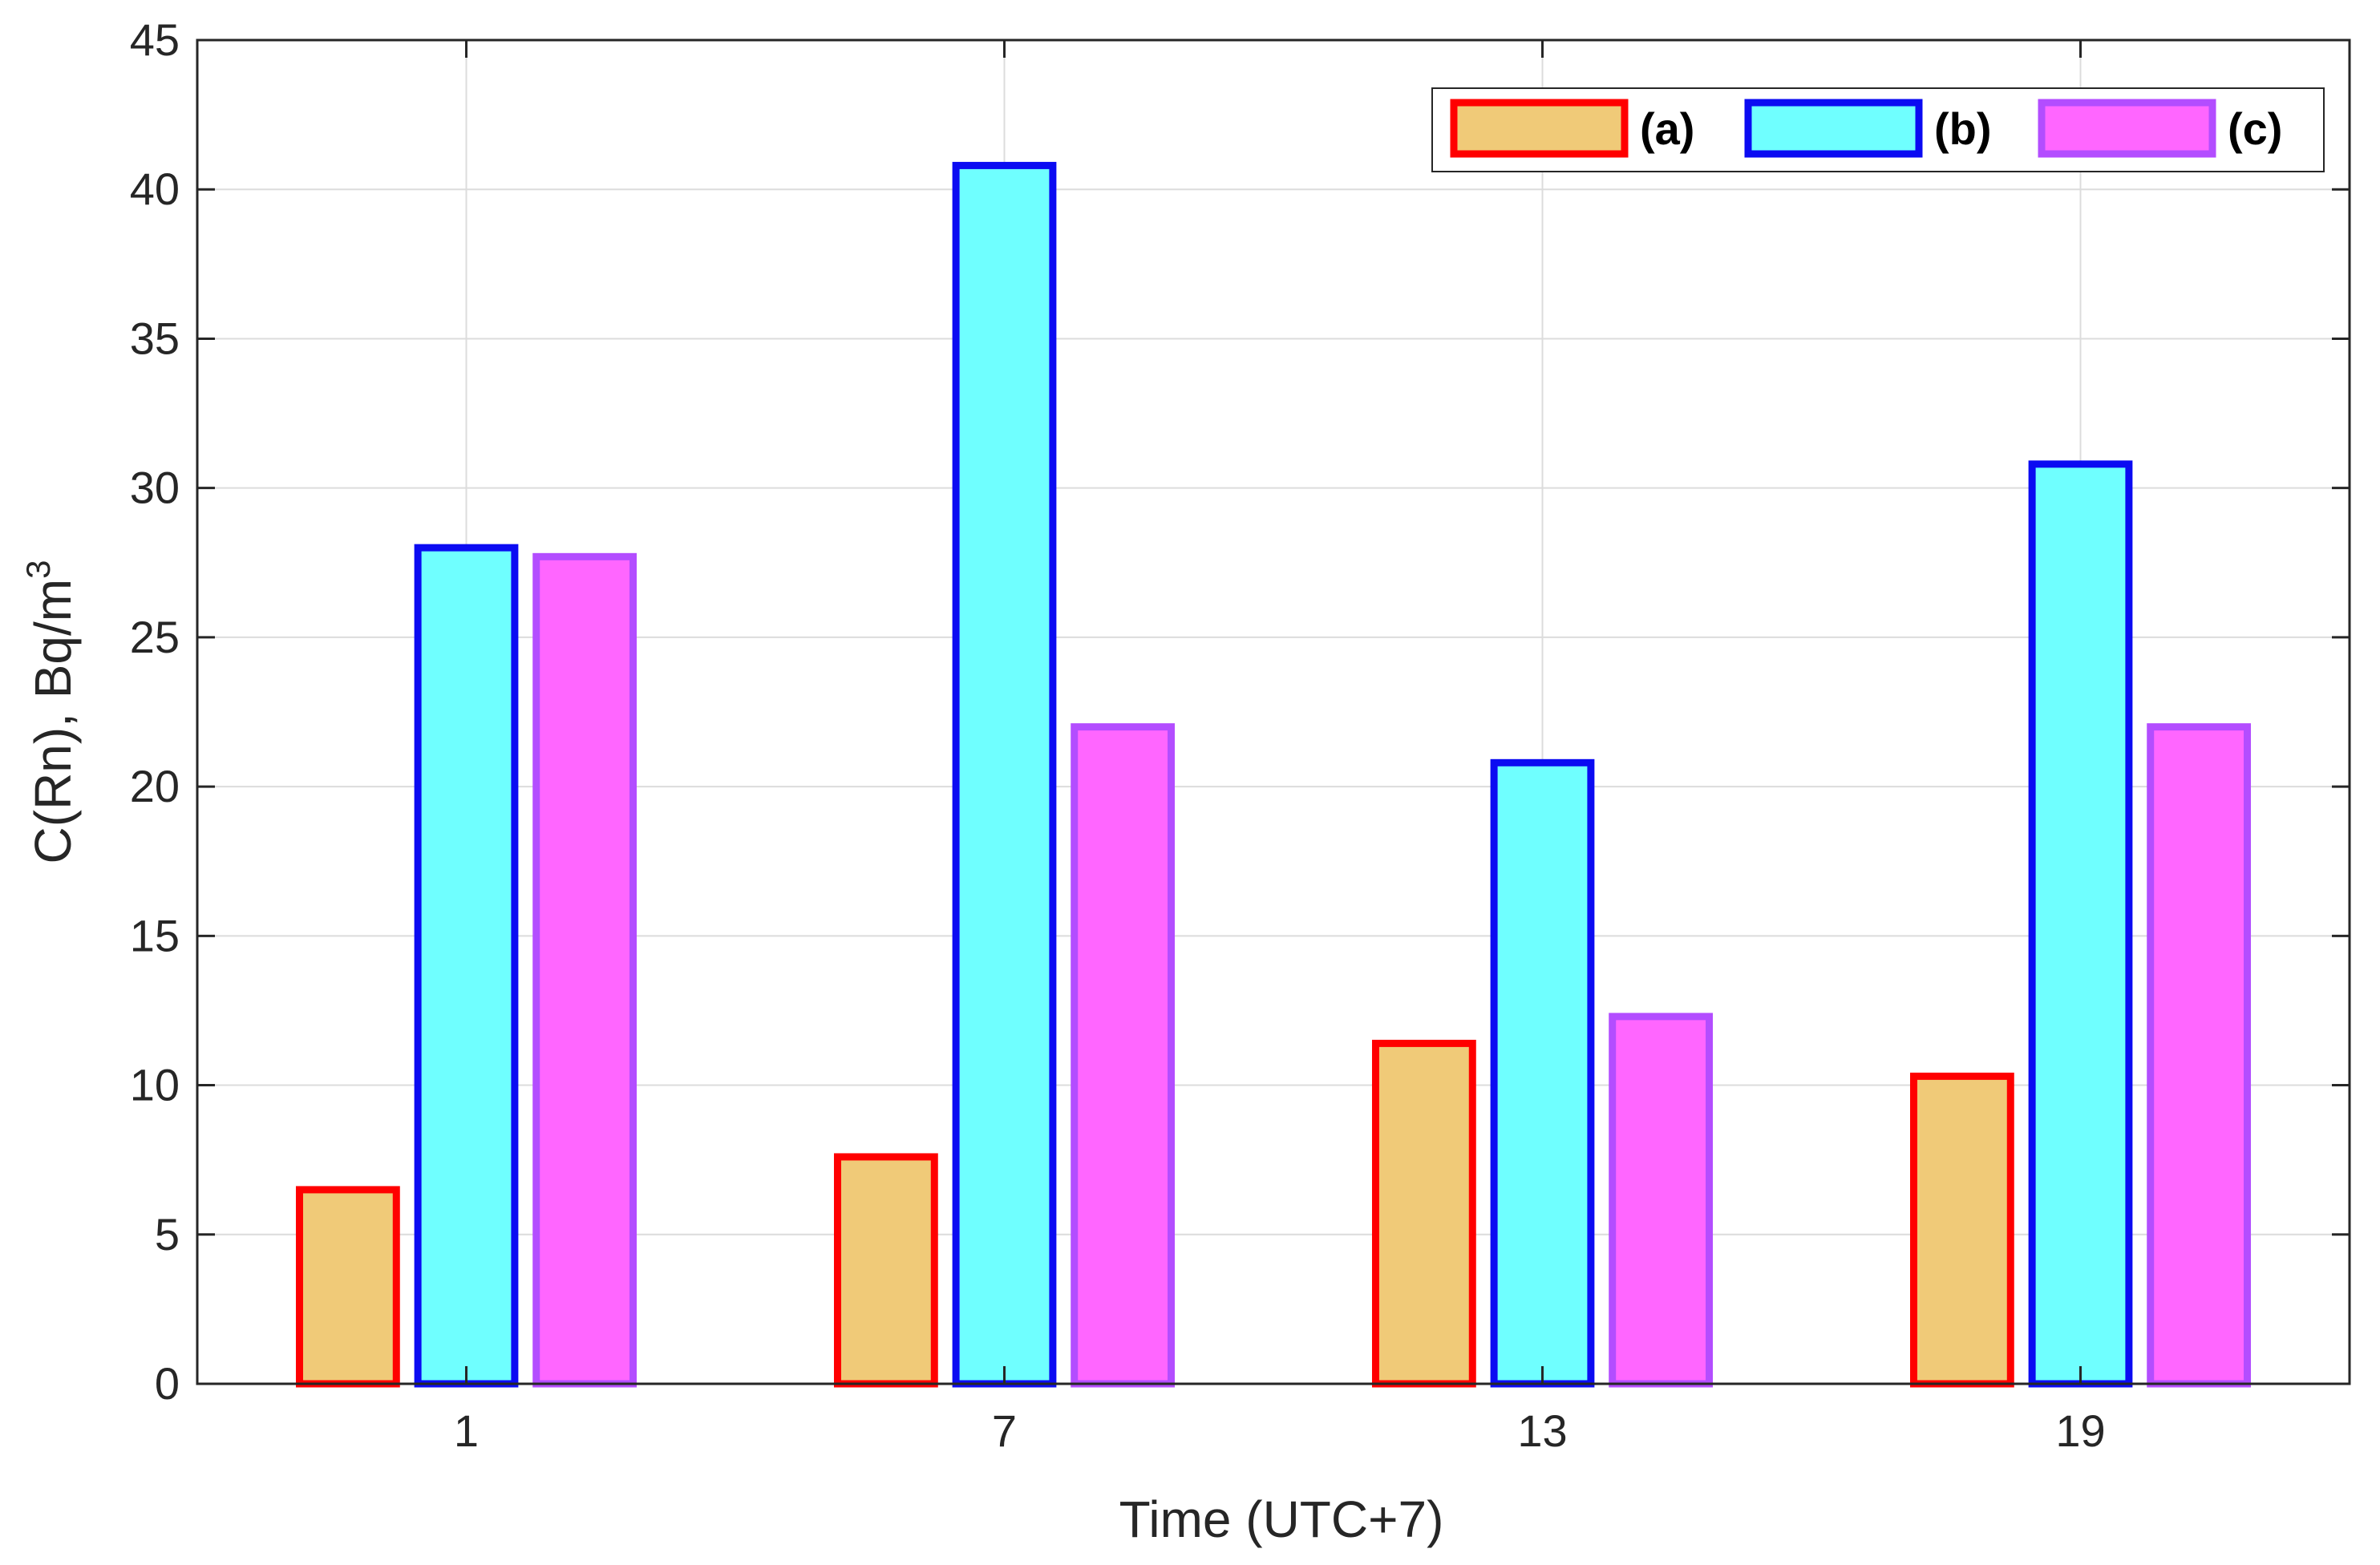 The width and height of the screenshot is (2380, 1565). I want to click on x-tick-label: 7, so click(1005, 1430).